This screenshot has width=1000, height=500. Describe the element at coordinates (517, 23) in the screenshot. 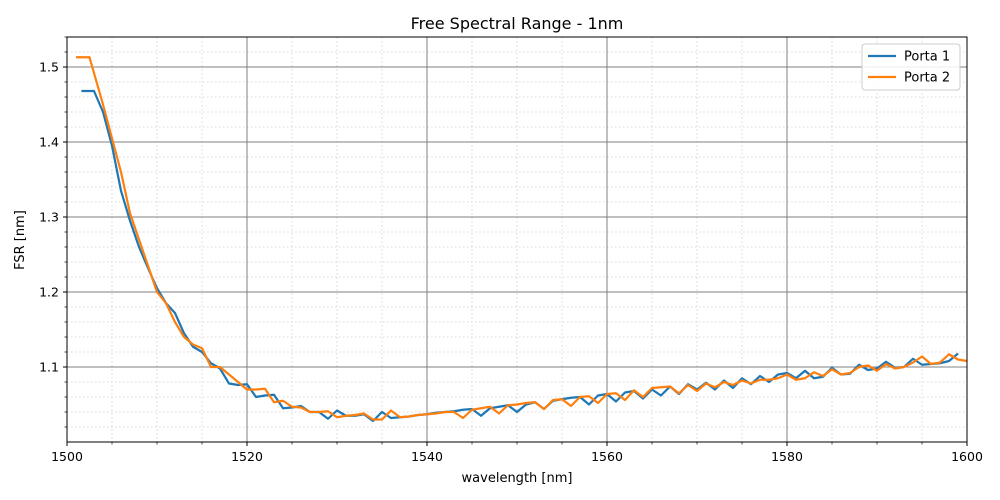

I see `chart-title: Free Spectral Range - 1nm` at that location.